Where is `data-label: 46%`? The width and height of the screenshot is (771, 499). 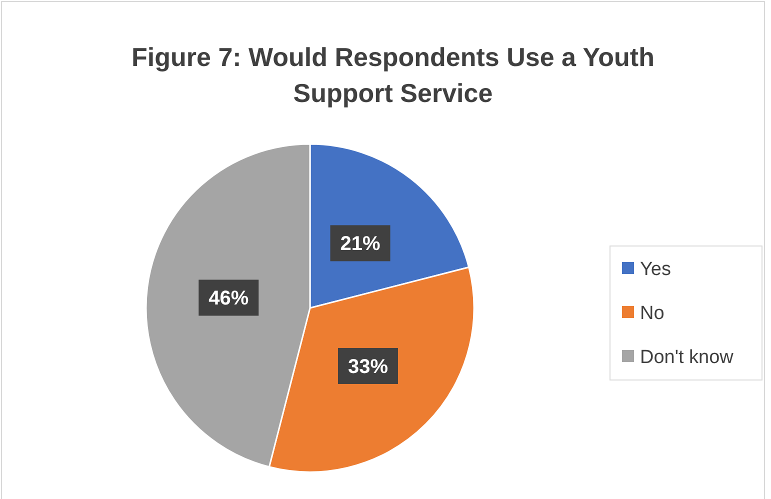
data-label: 46% is located at coordinates (228, 299).